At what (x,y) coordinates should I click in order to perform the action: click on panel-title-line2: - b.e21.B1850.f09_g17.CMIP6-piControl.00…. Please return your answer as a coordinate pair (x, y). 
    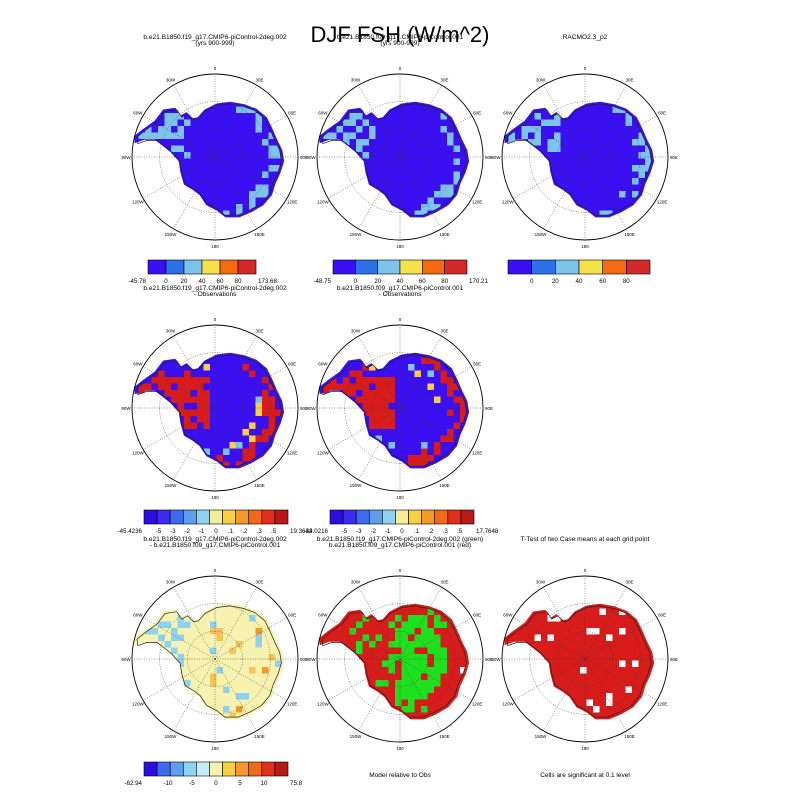
    Looking at the image, I should click on (215, 545).